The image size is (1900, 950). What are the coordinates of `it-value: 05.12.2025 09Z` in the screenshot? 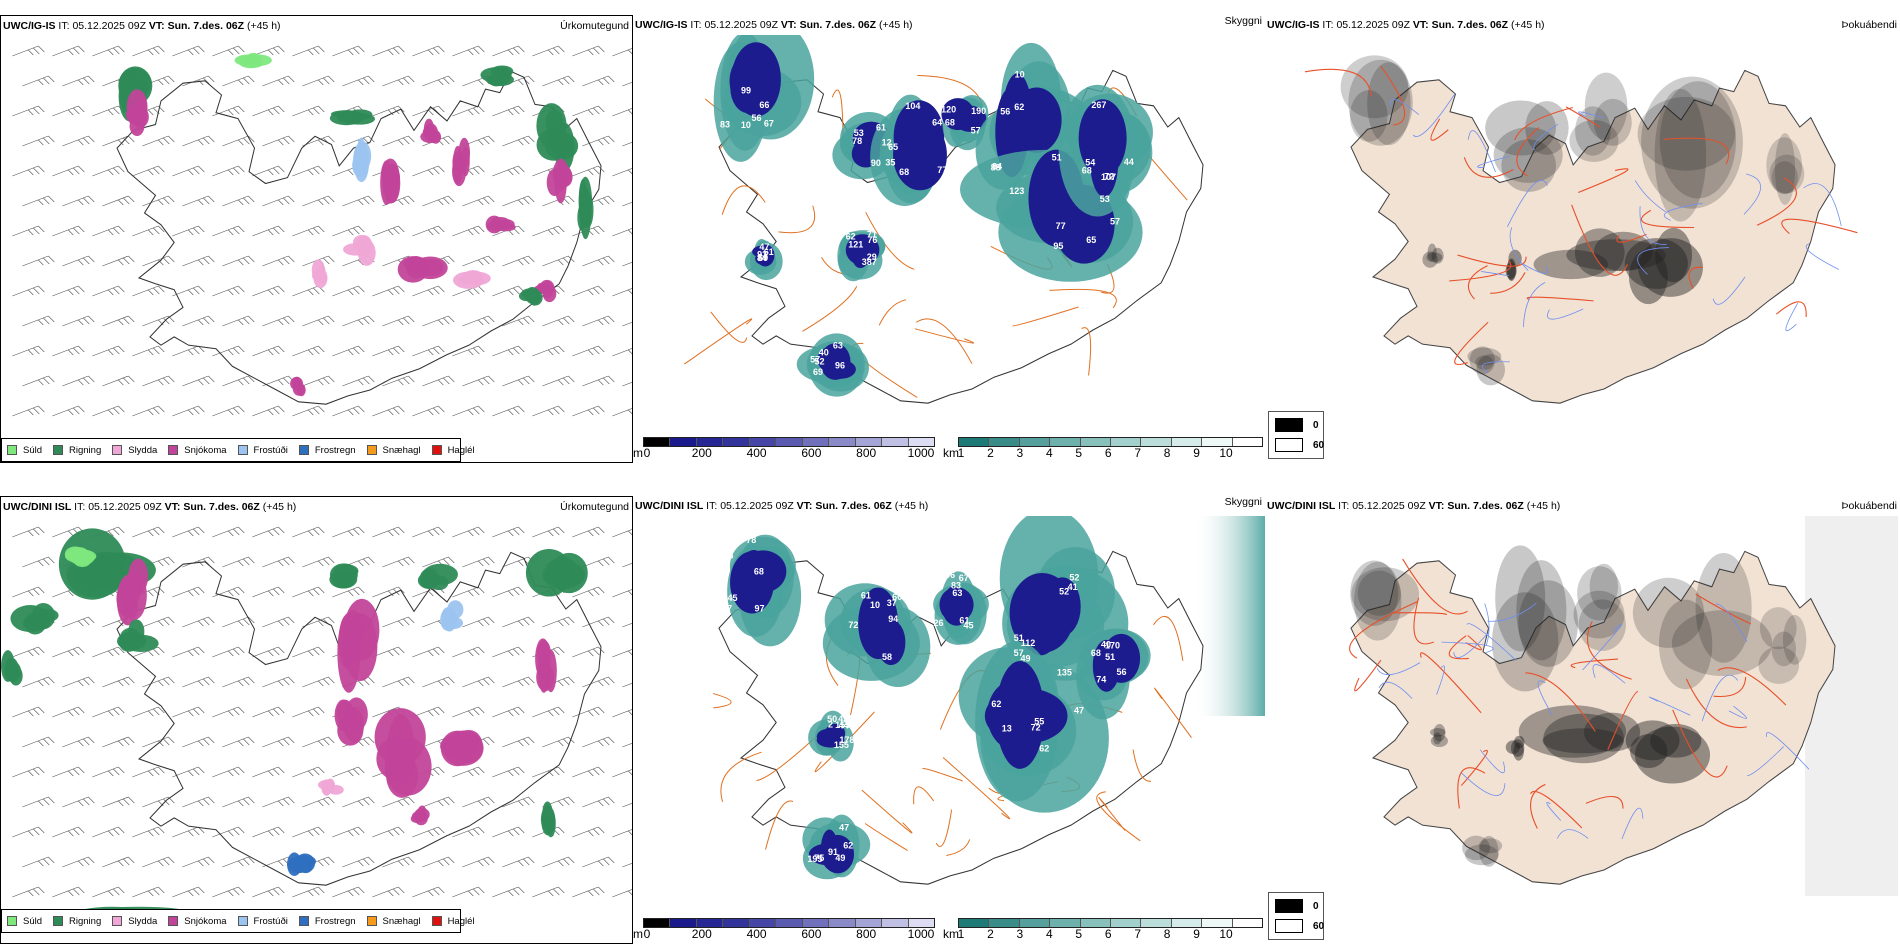 It's located at (757, 506).